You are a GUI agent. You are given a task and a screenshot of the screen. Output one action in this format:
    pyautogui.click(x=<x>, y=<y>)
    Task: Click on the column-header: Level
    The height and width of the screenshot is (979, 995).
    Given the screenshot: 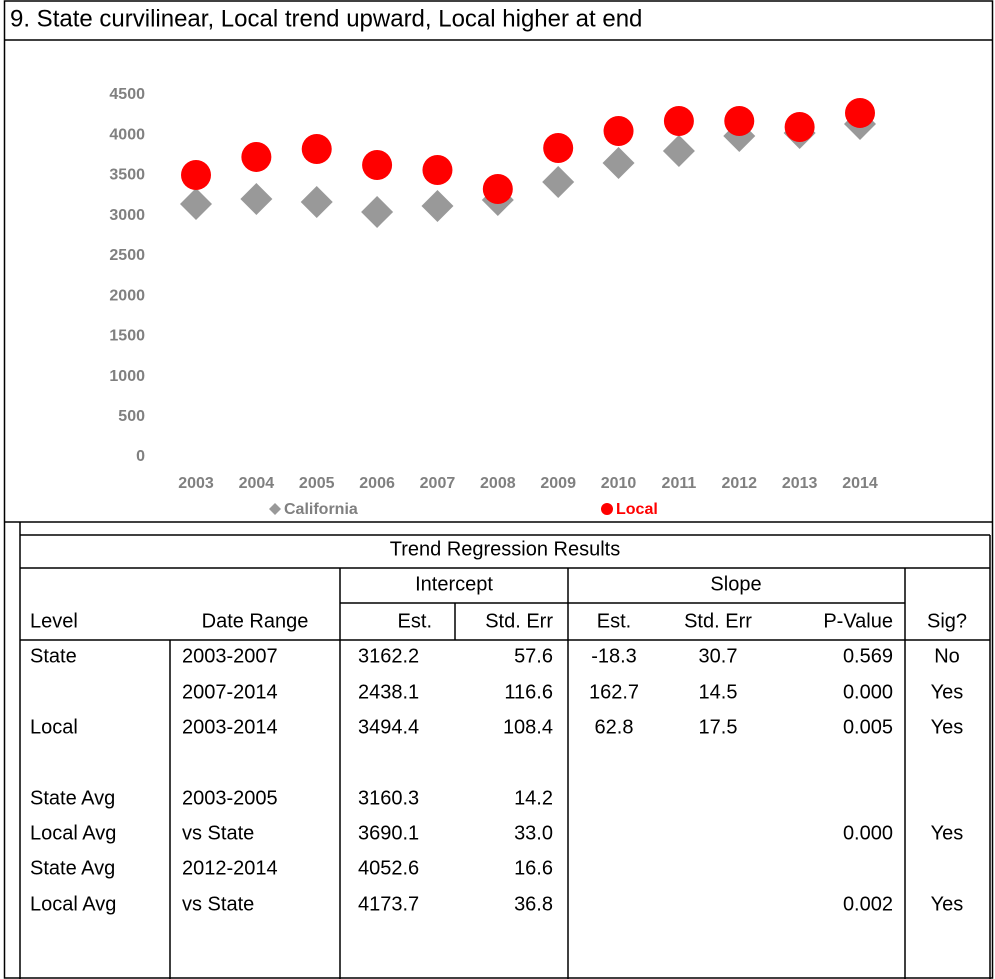 What is the action you would take?
    pyautogui.click(x=54, y=621)
    